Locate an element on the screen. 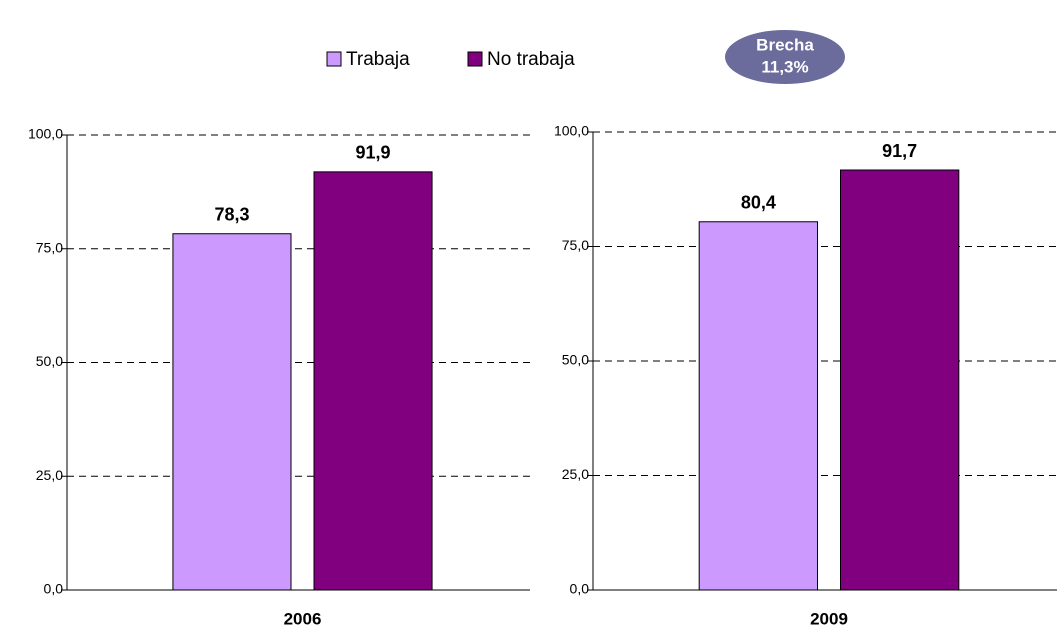 The image size is (1057, 630). value-label: 91,9 is located at coordinates (373, 153).